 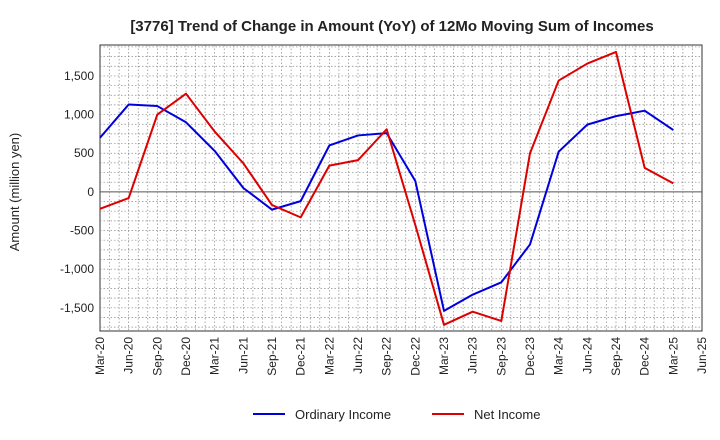 I want to click on y-axis-label: Amount (million yen), so click(x=14, y=192).